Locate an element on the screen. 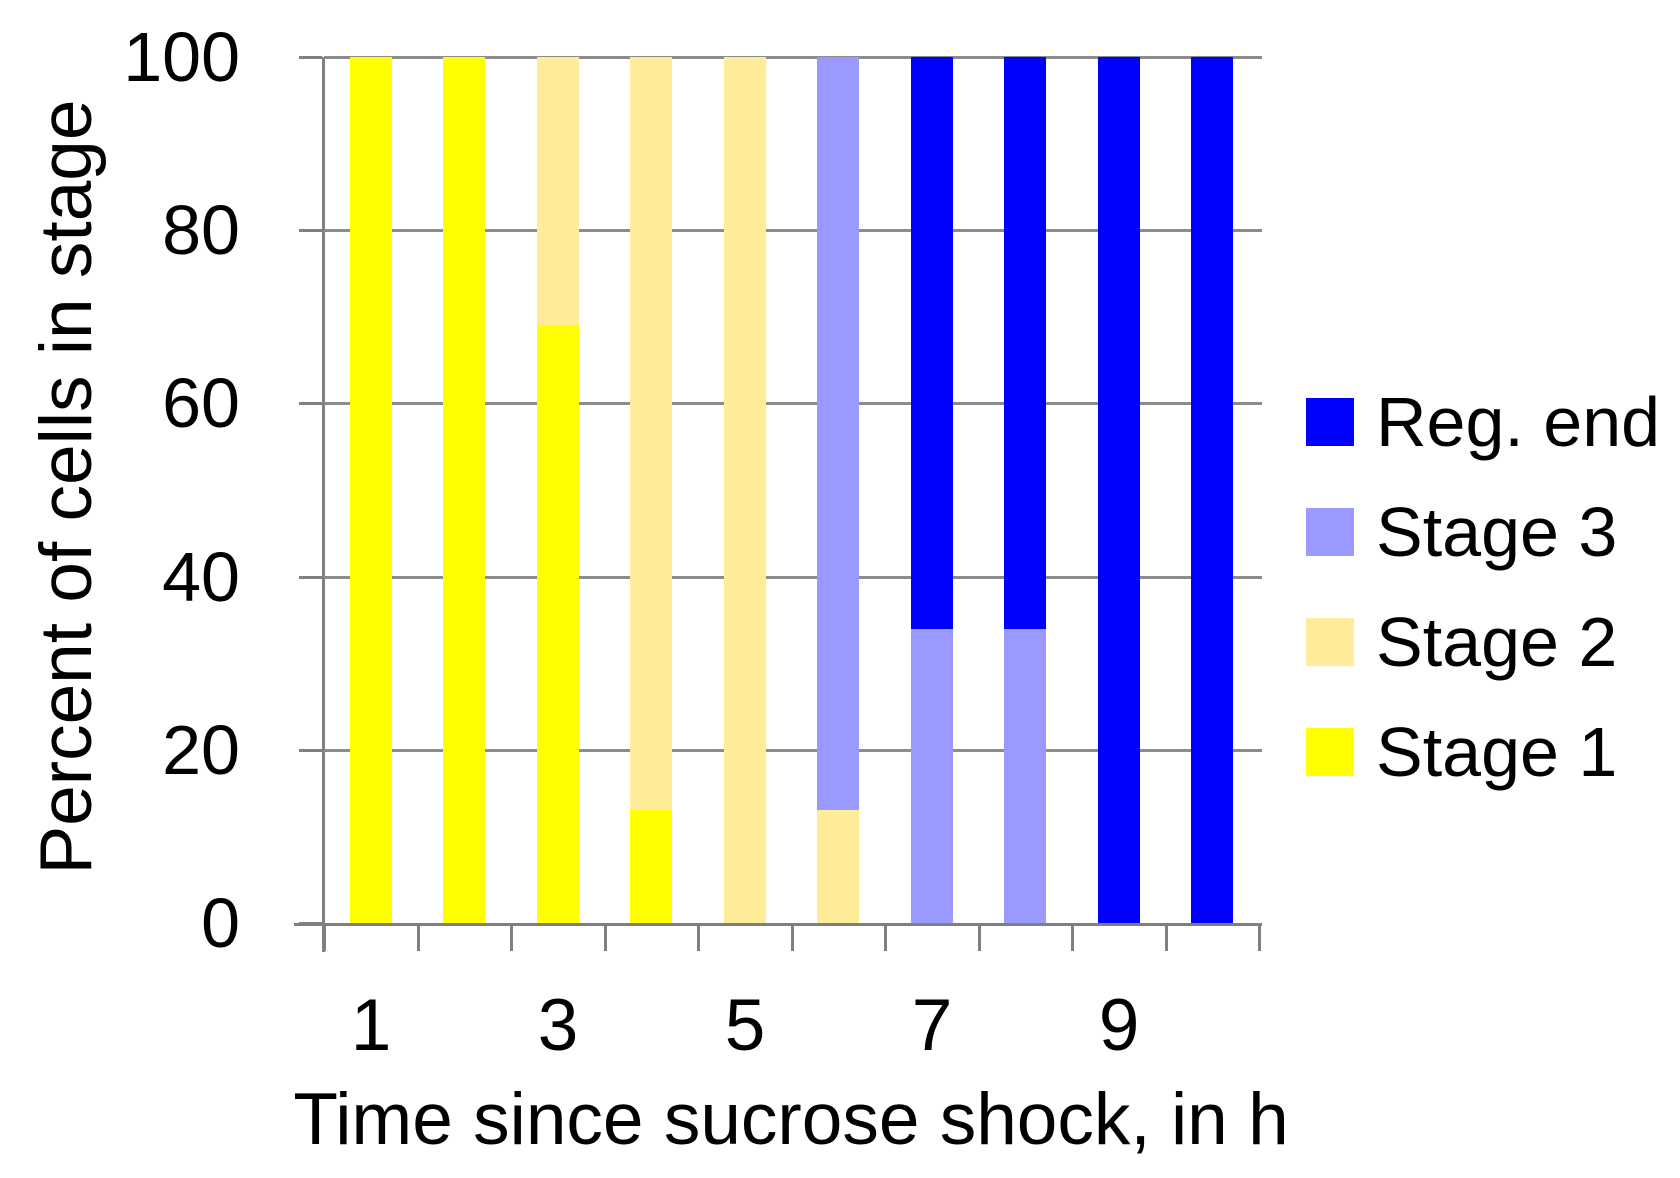 Image resolution: width=1680 pixels, height=1178 pixels. legend-swatch-reg-end is located at coordinates (1330, 422).